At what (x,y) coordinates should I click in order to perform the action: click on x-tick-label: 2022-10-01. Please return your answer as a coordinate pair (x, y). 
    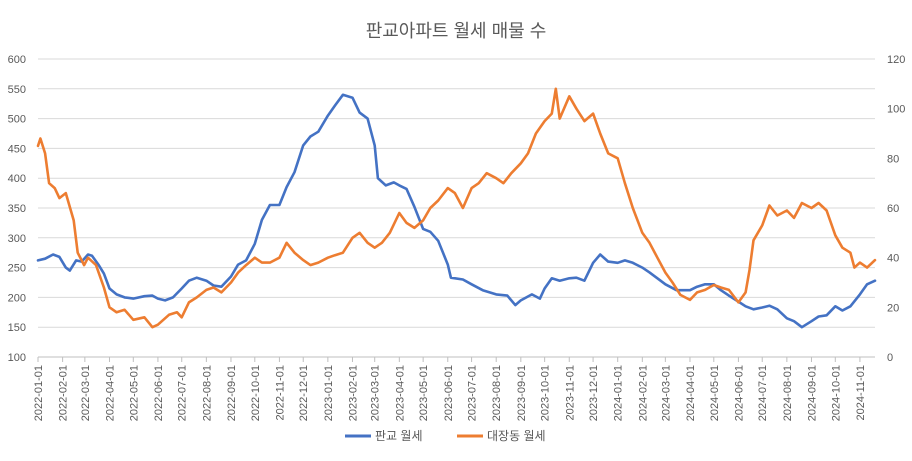
    Looking at the image, I should click on (256, 393).